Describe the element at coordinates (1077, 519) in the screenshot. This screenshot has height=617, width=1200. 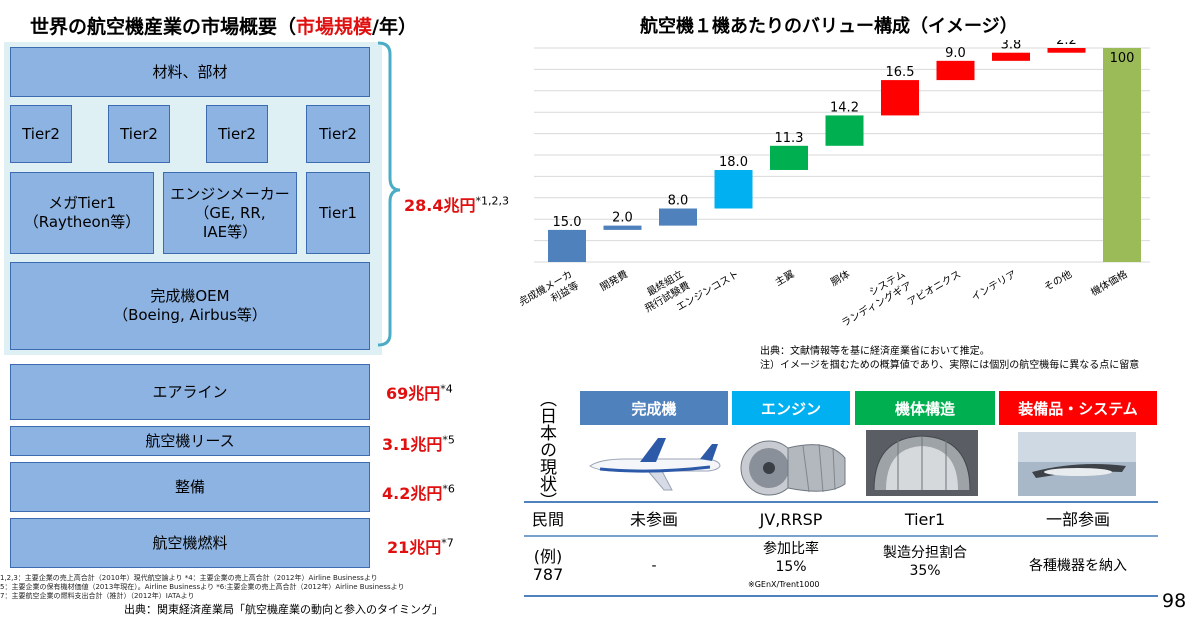
I see `civil-systems: 一部参画` at that location.